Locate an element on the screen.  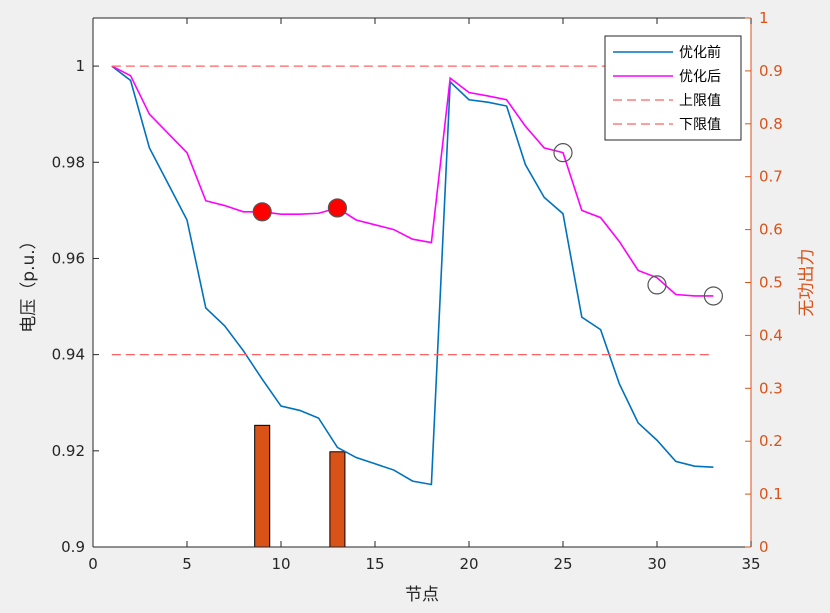
y-right-tick-label: 0.9 is located at coordinates (771, 71).